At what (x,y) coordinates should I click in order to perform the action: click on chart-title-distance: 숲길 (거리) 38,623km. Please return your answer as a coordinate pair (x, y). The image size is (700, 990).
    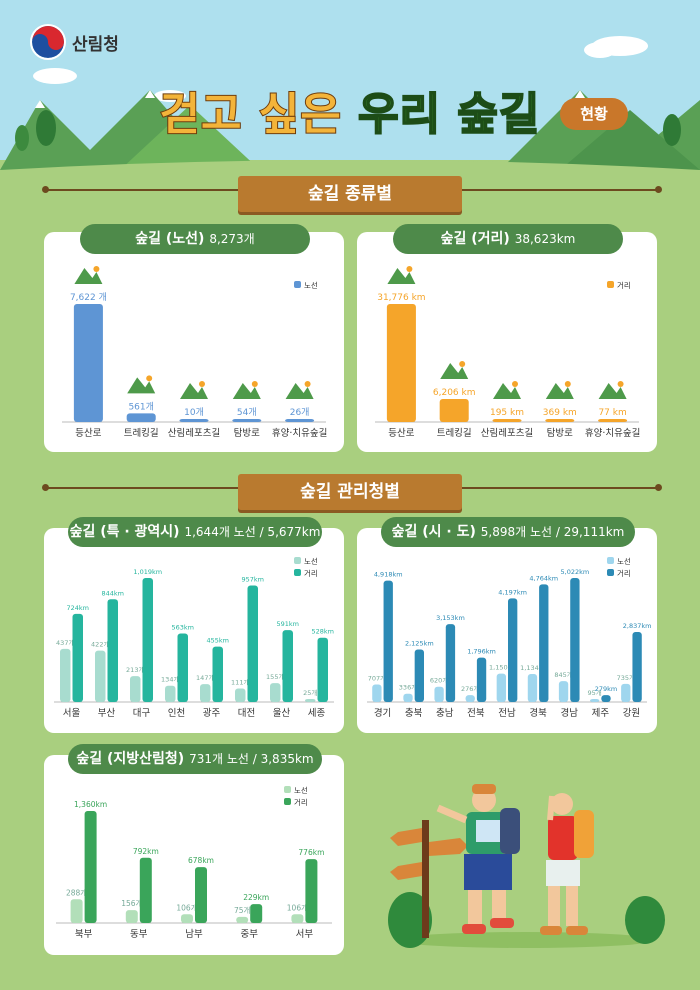
    Looking at the image, I should click on (508, 239).